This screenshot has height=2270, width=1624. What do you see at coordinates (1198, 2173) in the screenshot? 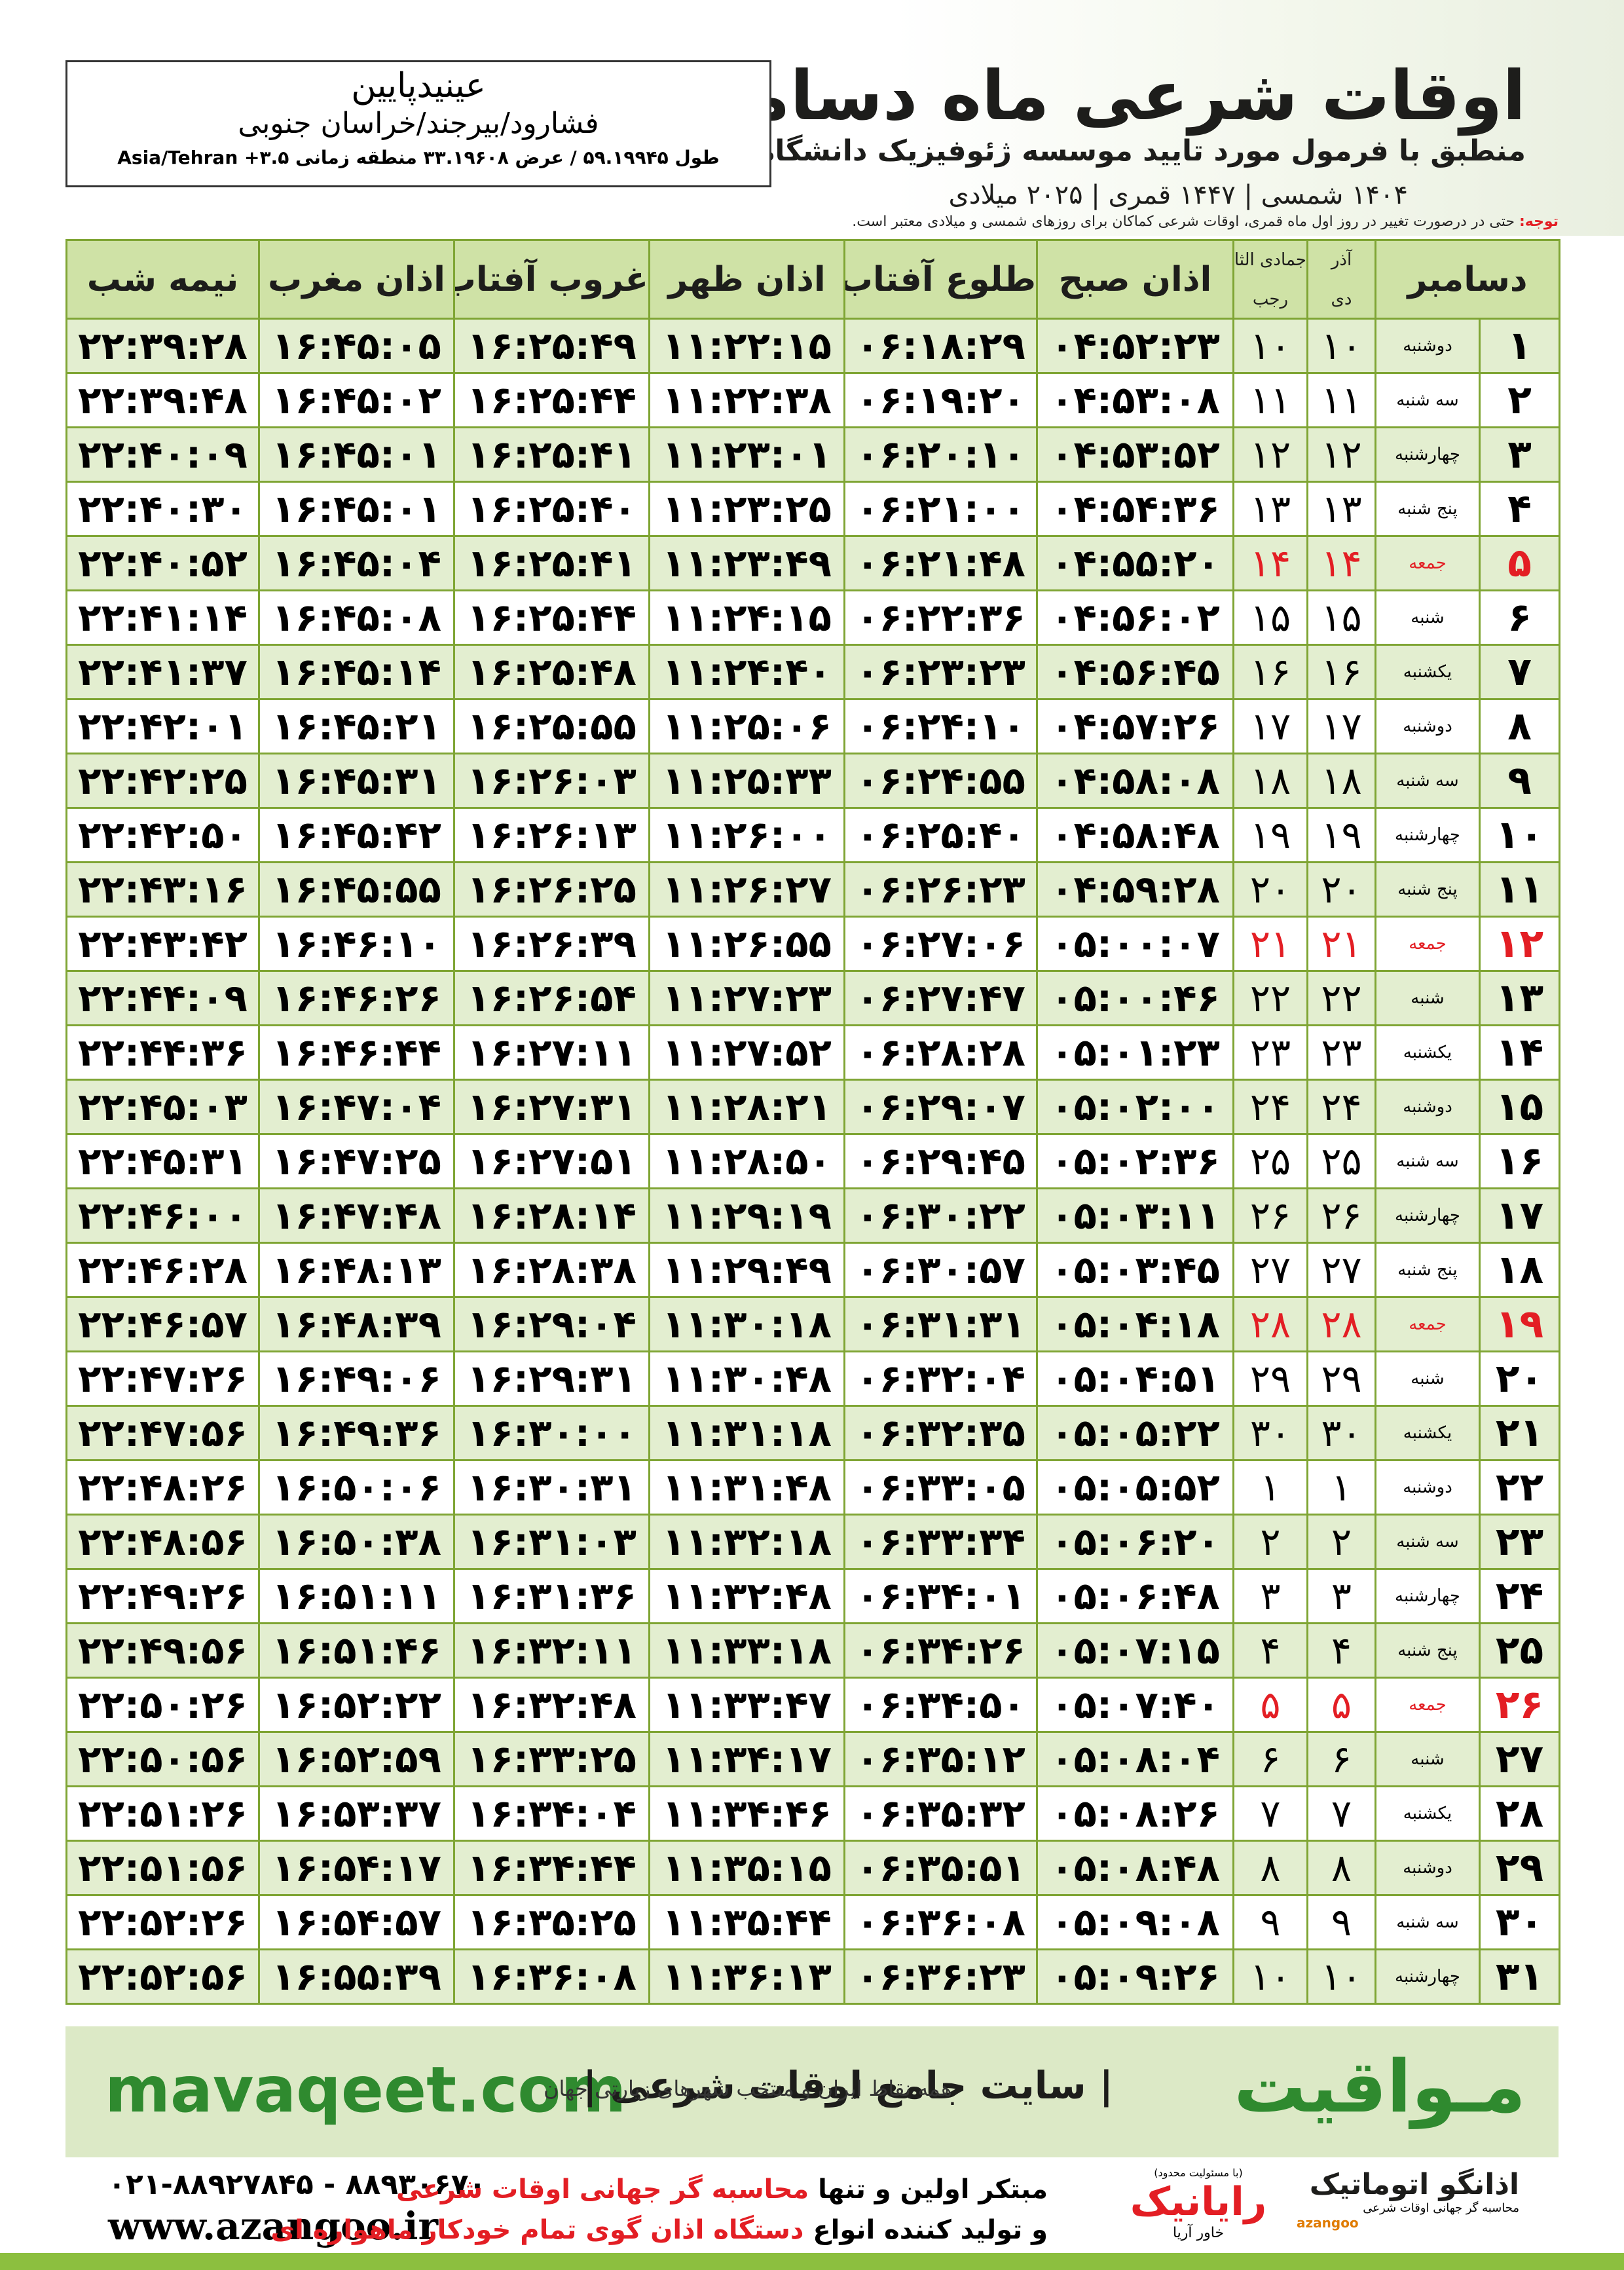
I see `logo-note: (با مسئولیت محدود)` at bounding box center [1198, 2173].